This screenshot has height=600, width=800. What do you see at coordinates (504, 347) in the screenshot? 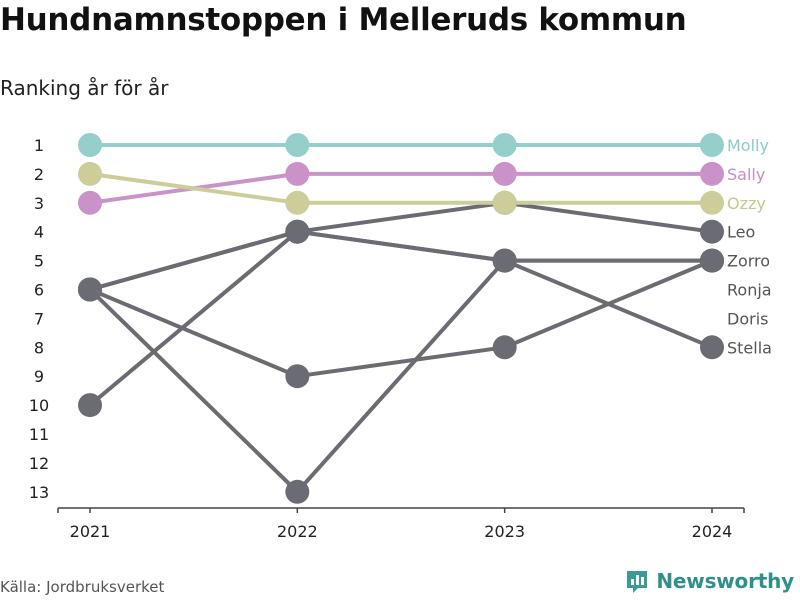
I see `data-point-ronja-2023` at bounding box center [504, 347].